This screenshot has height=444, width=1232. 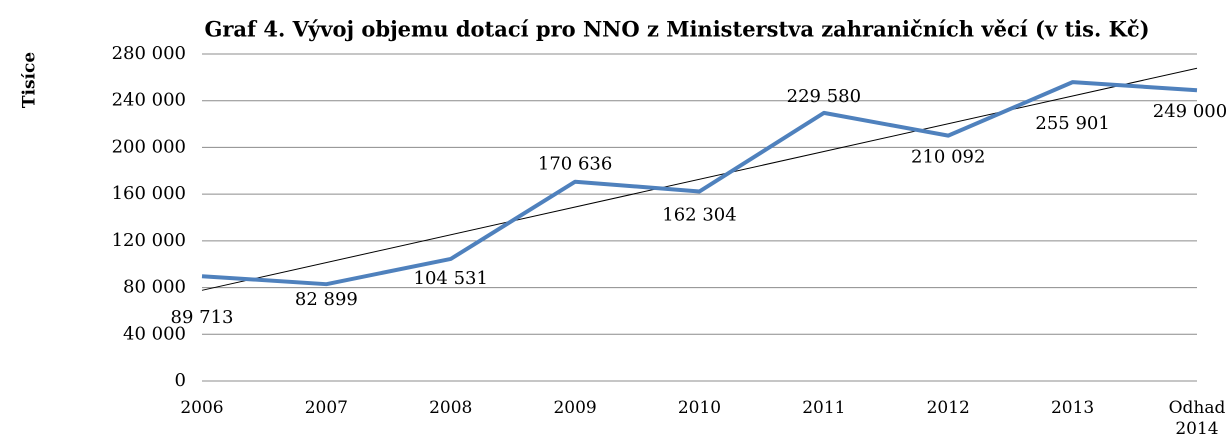 I want to click on data-label: 162 304, so click(x=699, y=214).